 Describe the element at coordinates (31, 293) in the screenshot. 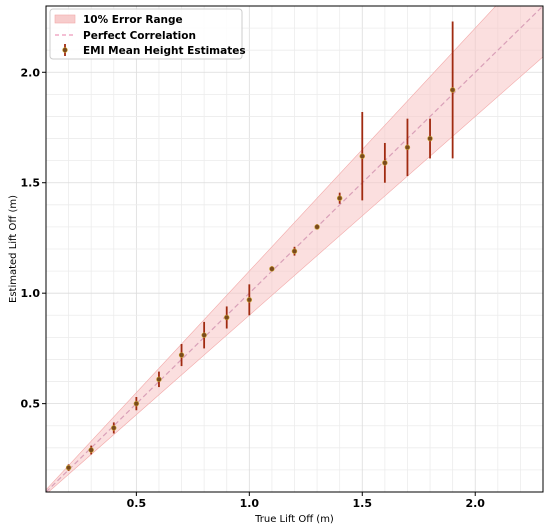

I see `y-tick-label: 1.0` at that location.